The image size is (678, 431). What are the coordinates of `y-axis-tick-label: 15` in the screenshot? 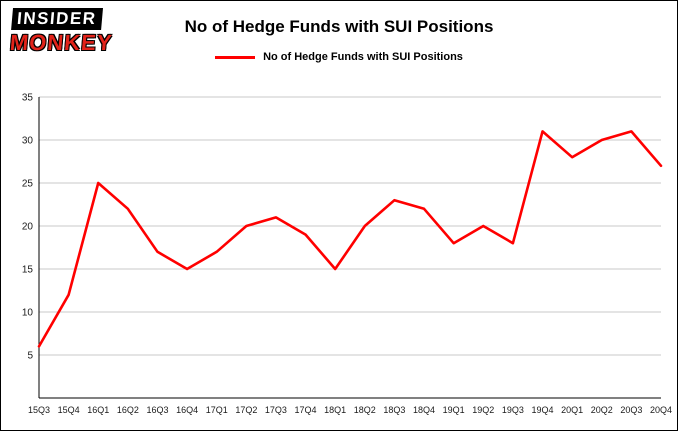 It's located at (28, 270).